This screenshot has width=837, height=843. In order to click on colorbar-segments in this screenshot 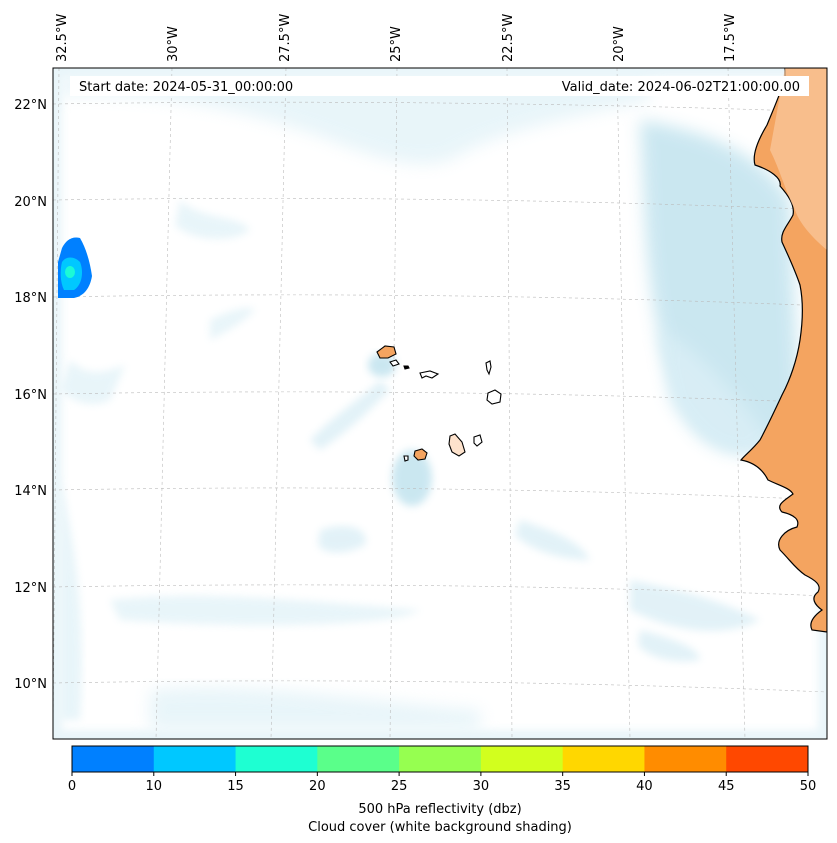, I will do `click(440, 759)`.